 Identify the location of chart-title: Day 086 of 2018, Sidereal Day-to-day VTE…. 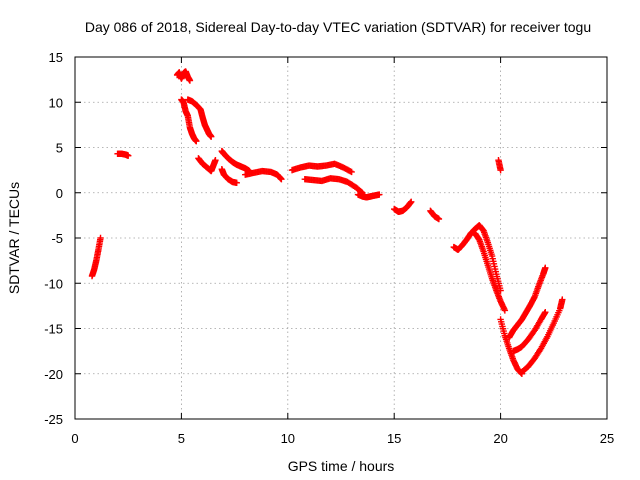
(338, 27).